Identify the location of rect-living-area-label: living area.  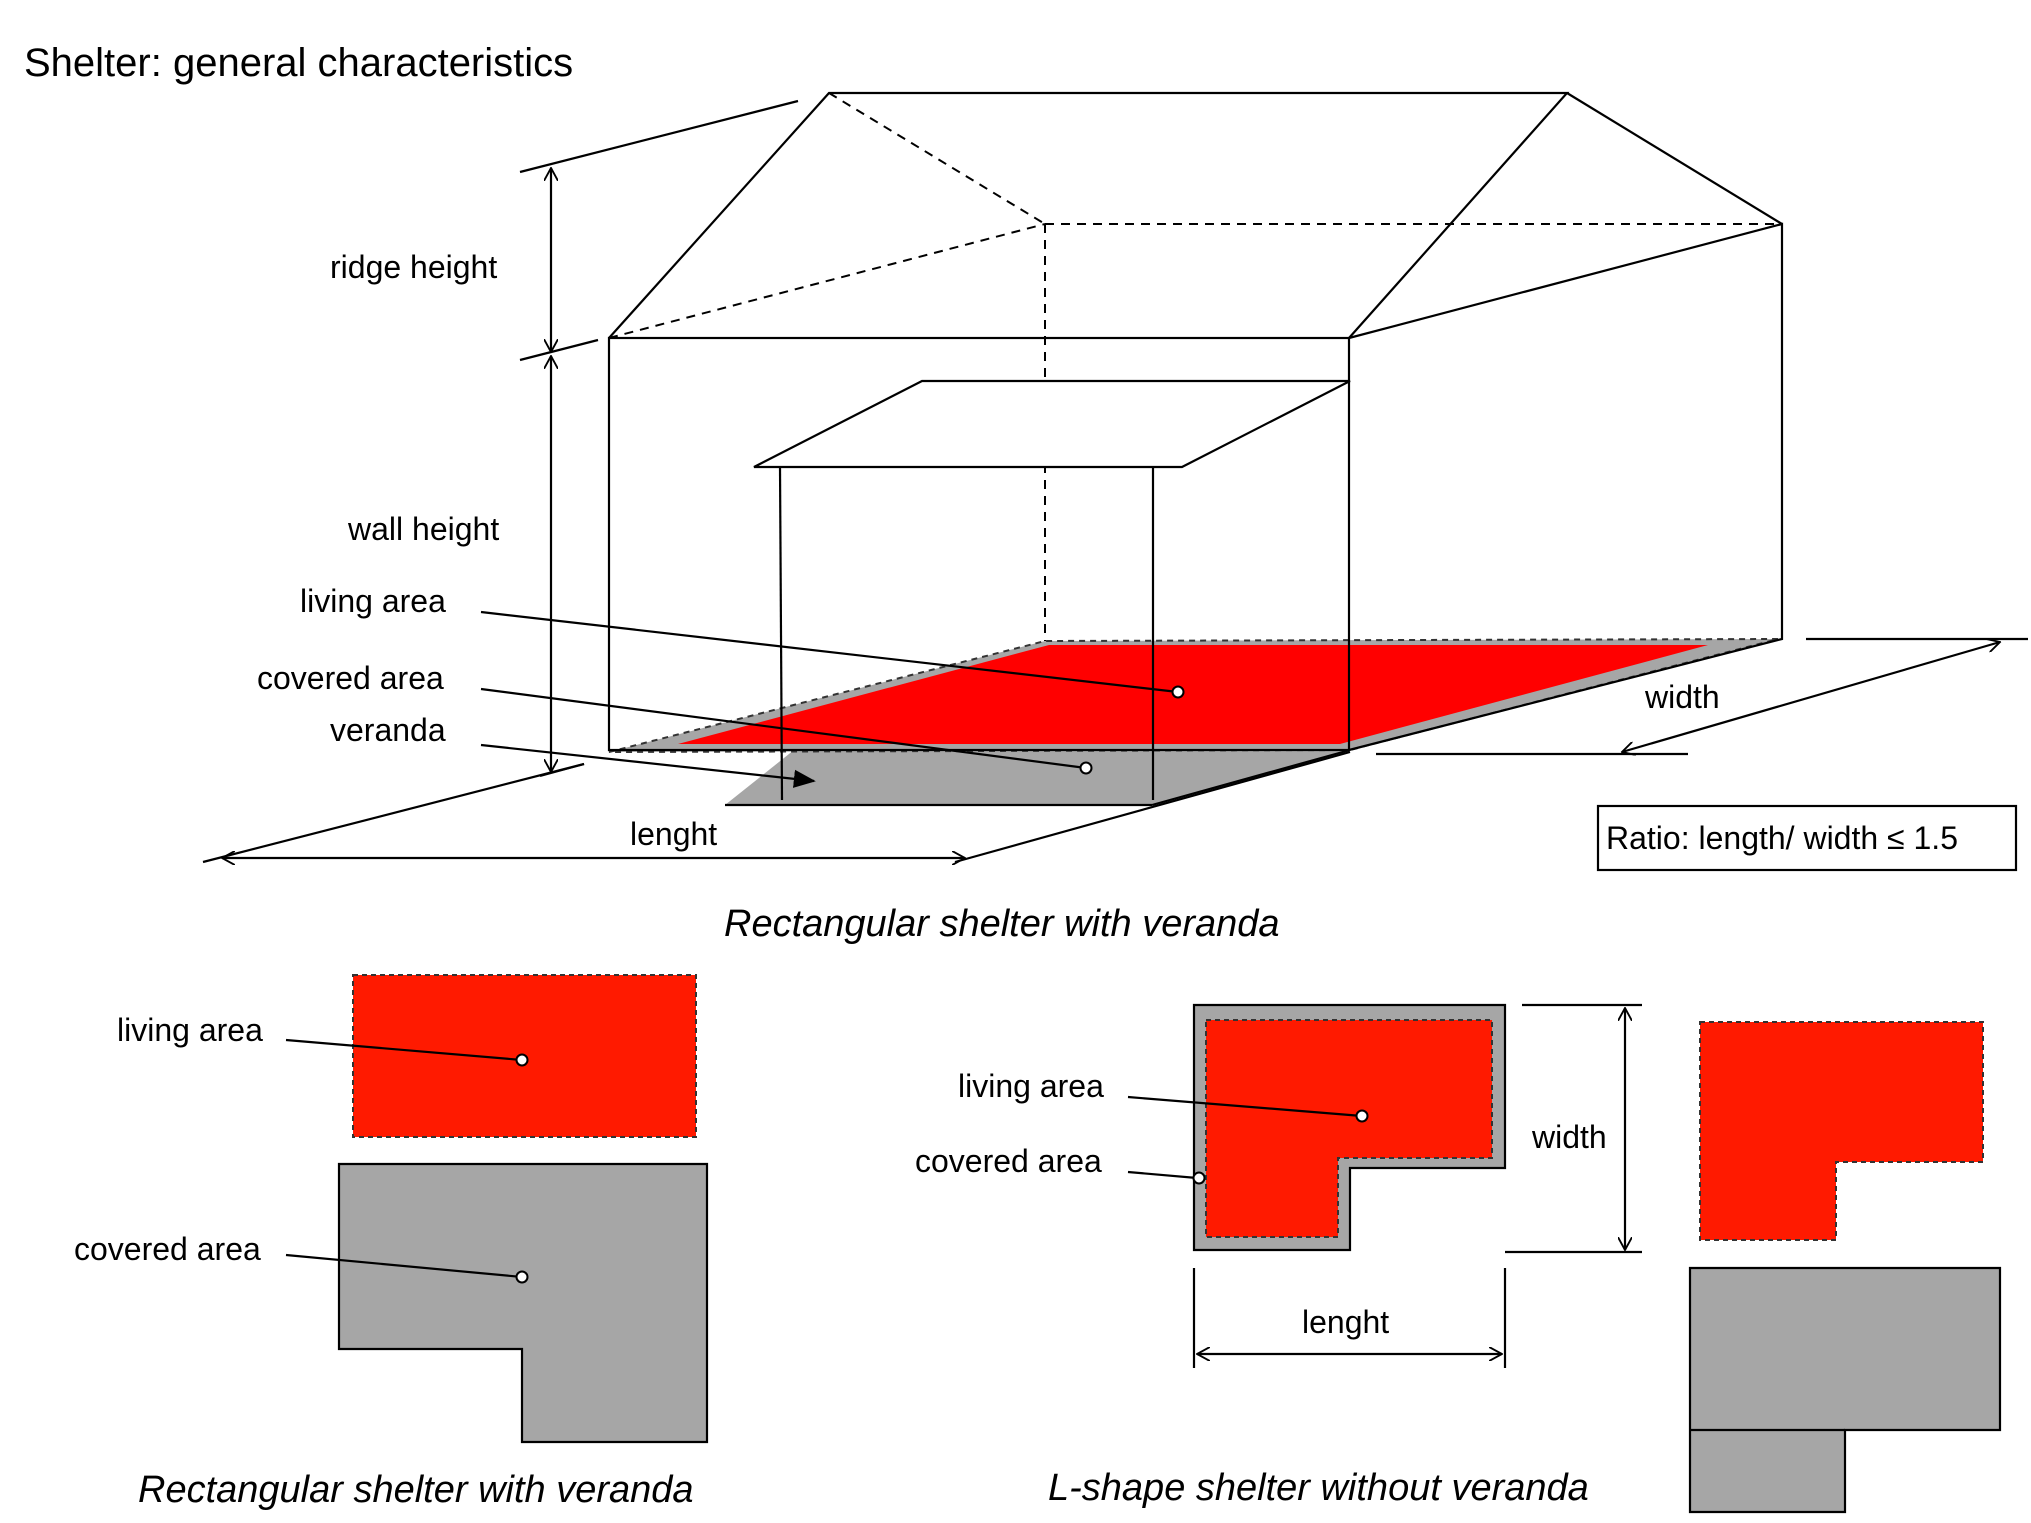
(190, 1030).